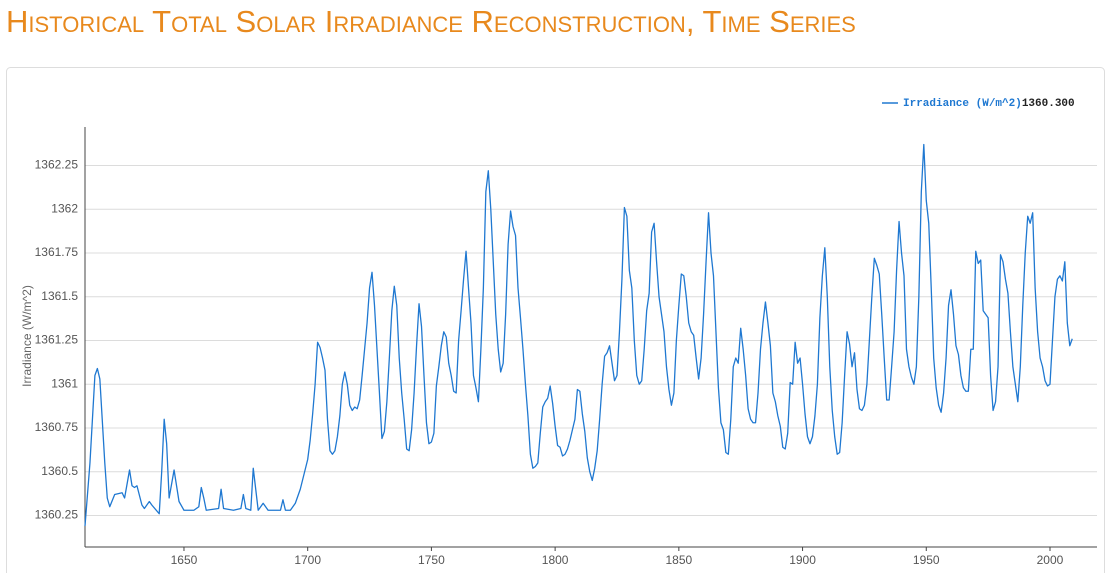  I want to click on y-tick-label: 1361, so click(64, 383).